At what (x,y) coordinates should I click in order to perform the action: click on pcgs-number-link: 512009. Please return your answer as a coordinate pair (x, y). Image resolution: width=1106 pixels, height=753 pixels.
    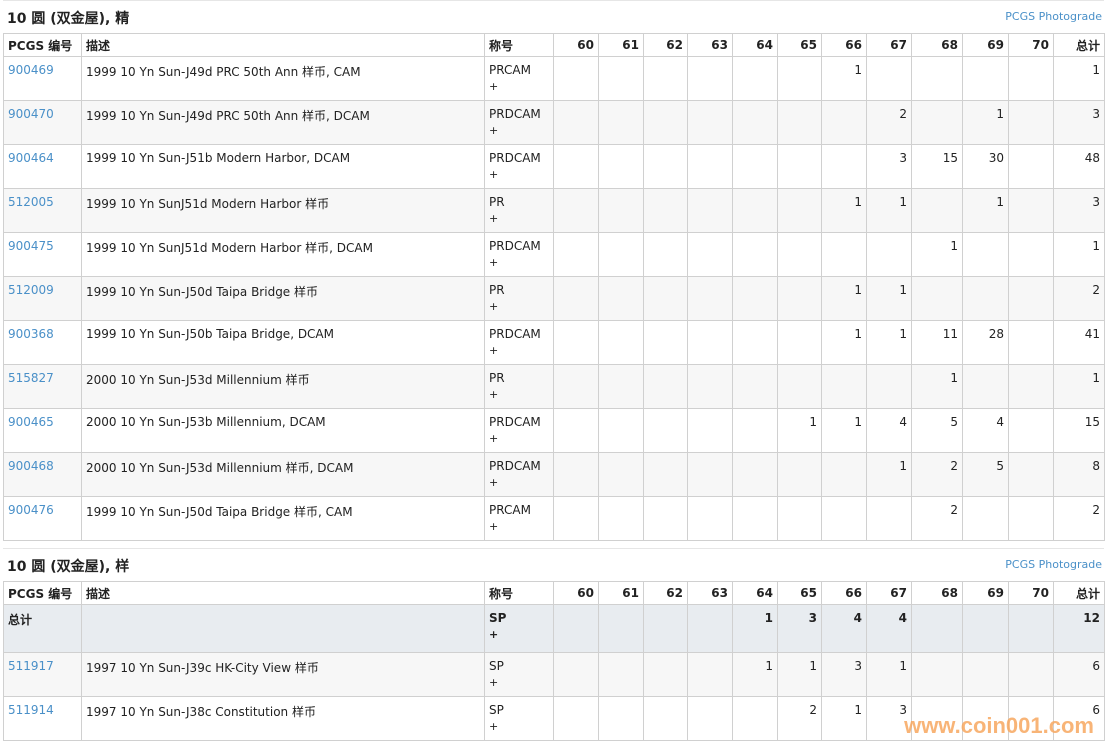
    Looking at the image, I should click on (31, 290).